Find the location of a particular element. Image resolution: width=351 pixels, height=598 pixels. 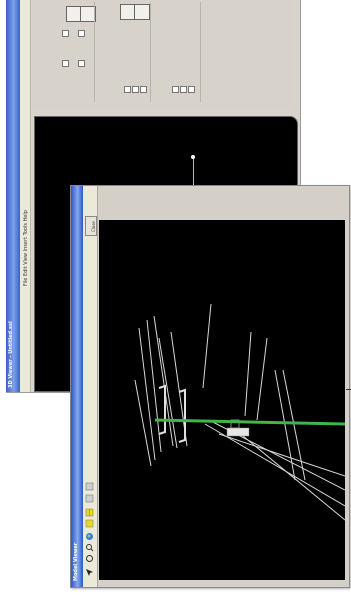

close-button is located at coordinates (91, 226).